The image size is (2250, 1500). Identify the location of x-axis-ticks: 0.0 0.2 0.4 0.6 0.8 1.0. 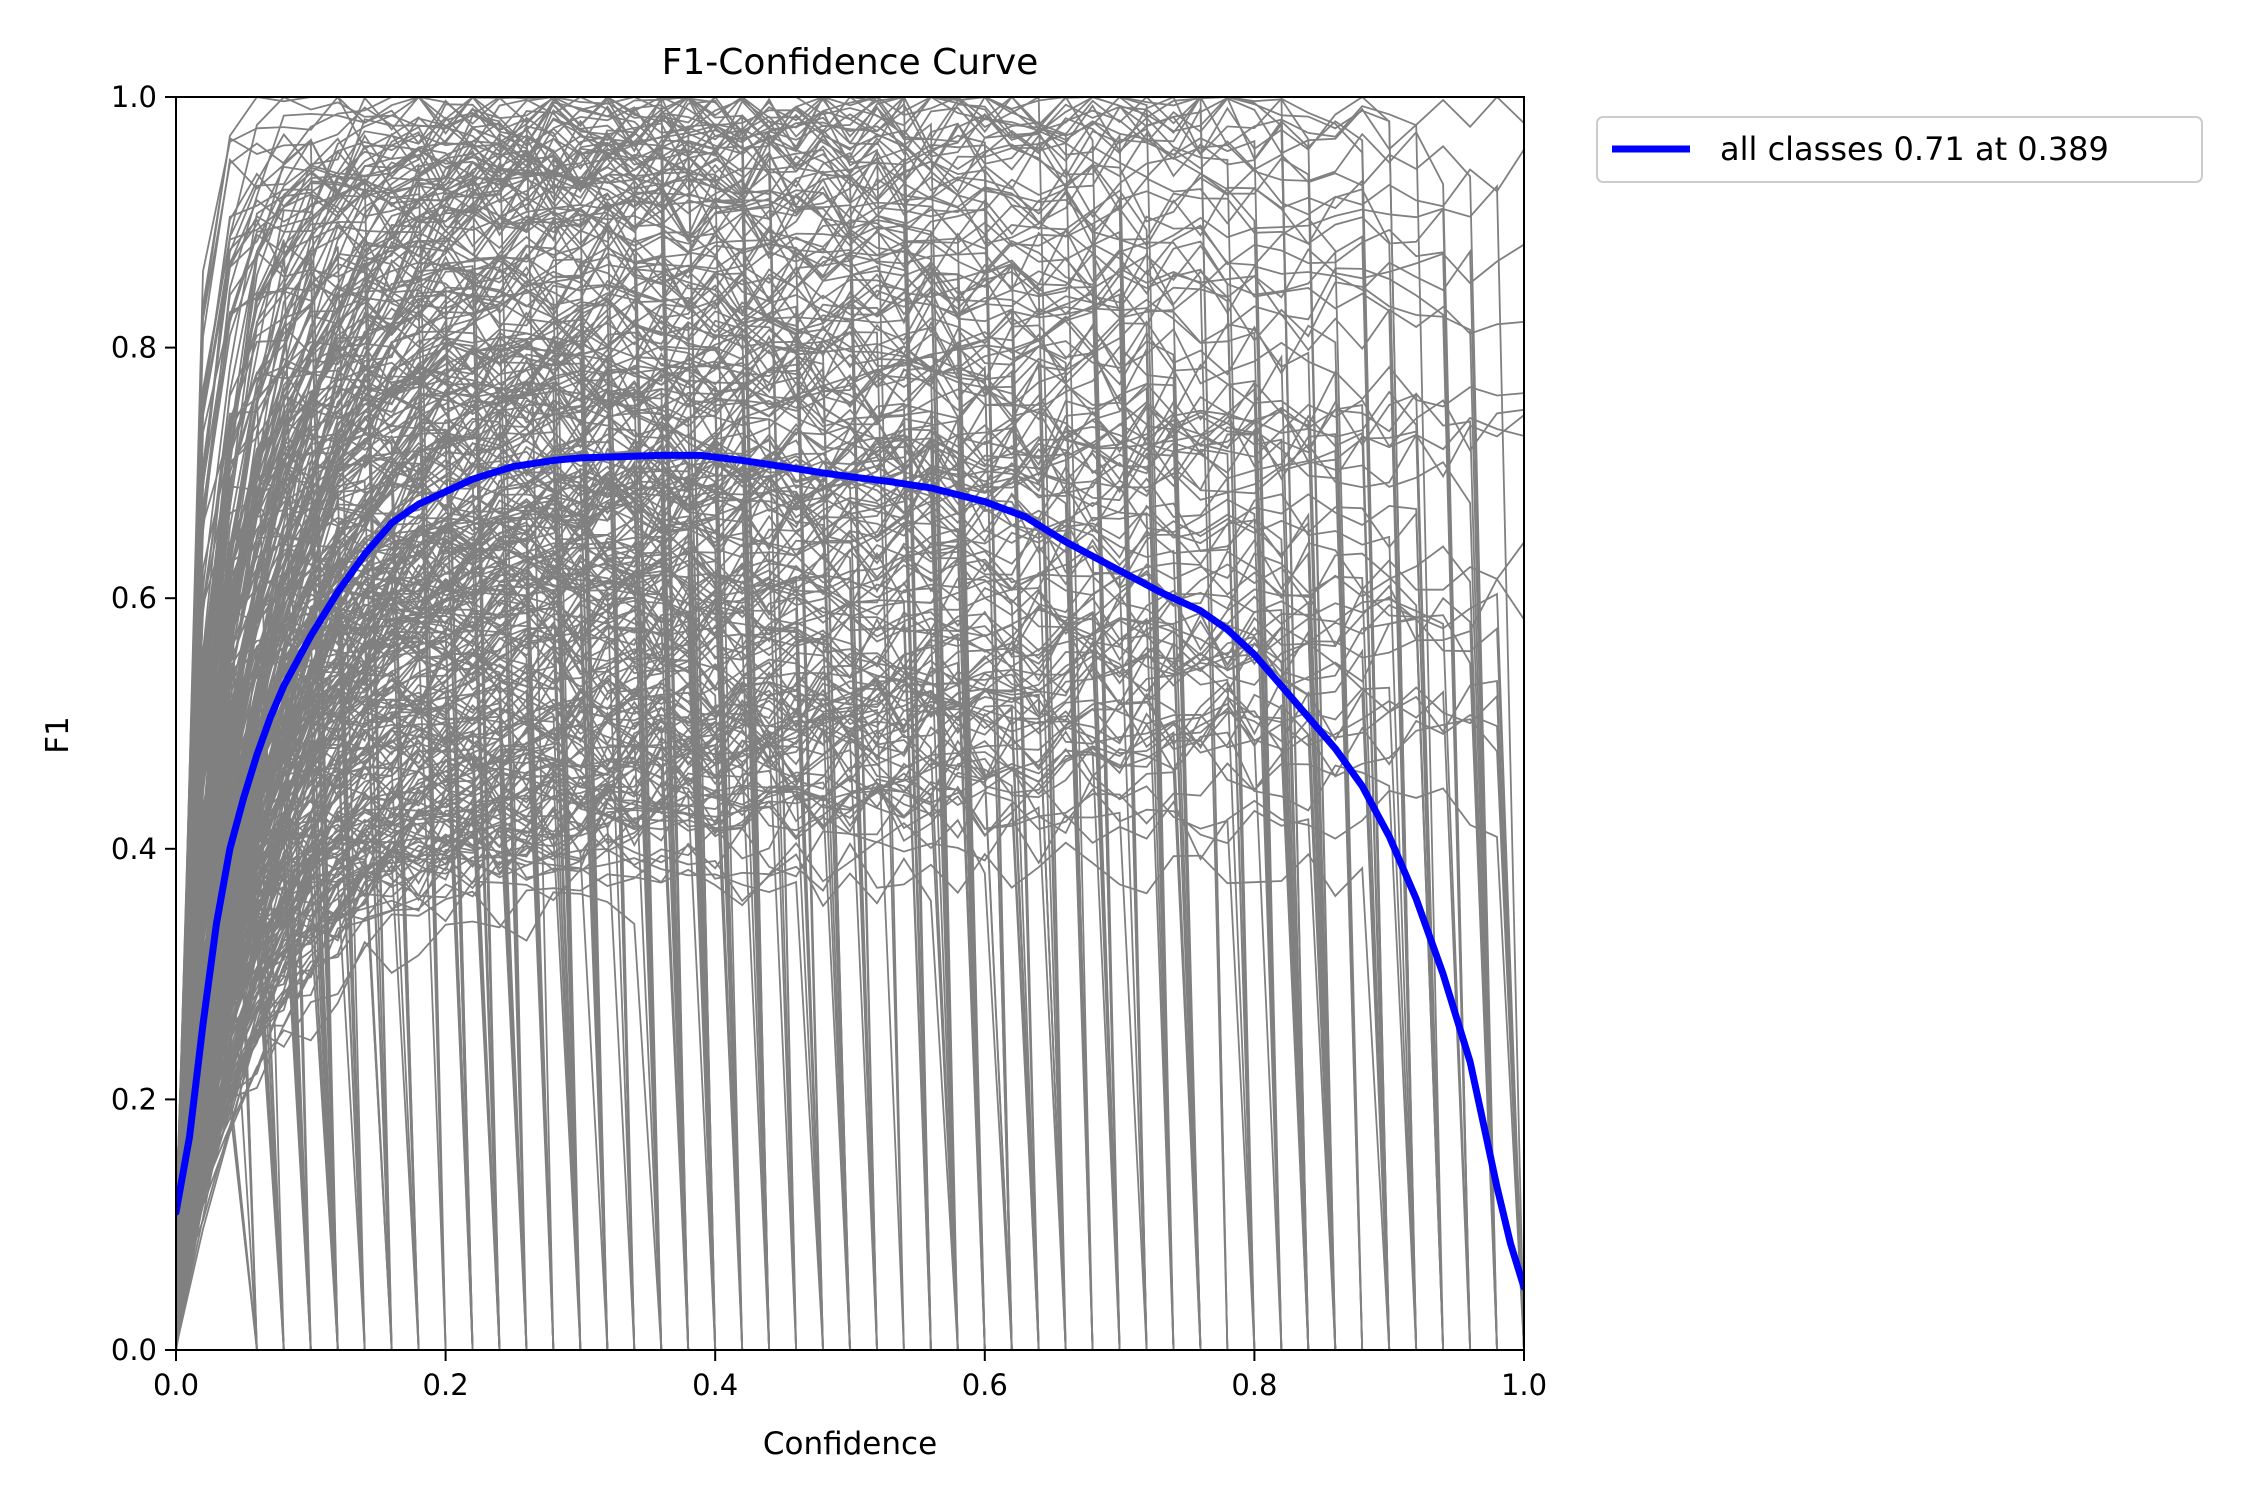
(850, 1376).